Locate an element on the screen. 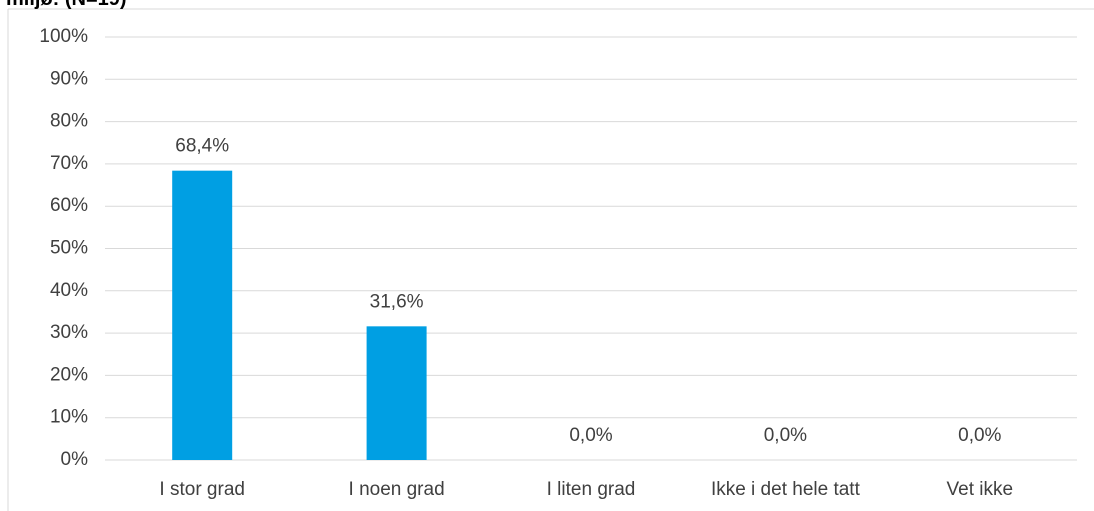 This screenshot has width=1094, height=511. y-tick-label: 20% is located at coordinates (69, 374).